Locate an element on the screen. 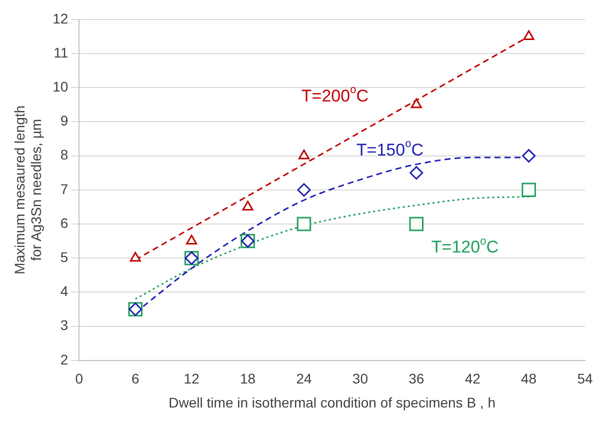 This screenshot has width=605, height=424. y-tick-label: 5 is located at coordinates (64, 256).